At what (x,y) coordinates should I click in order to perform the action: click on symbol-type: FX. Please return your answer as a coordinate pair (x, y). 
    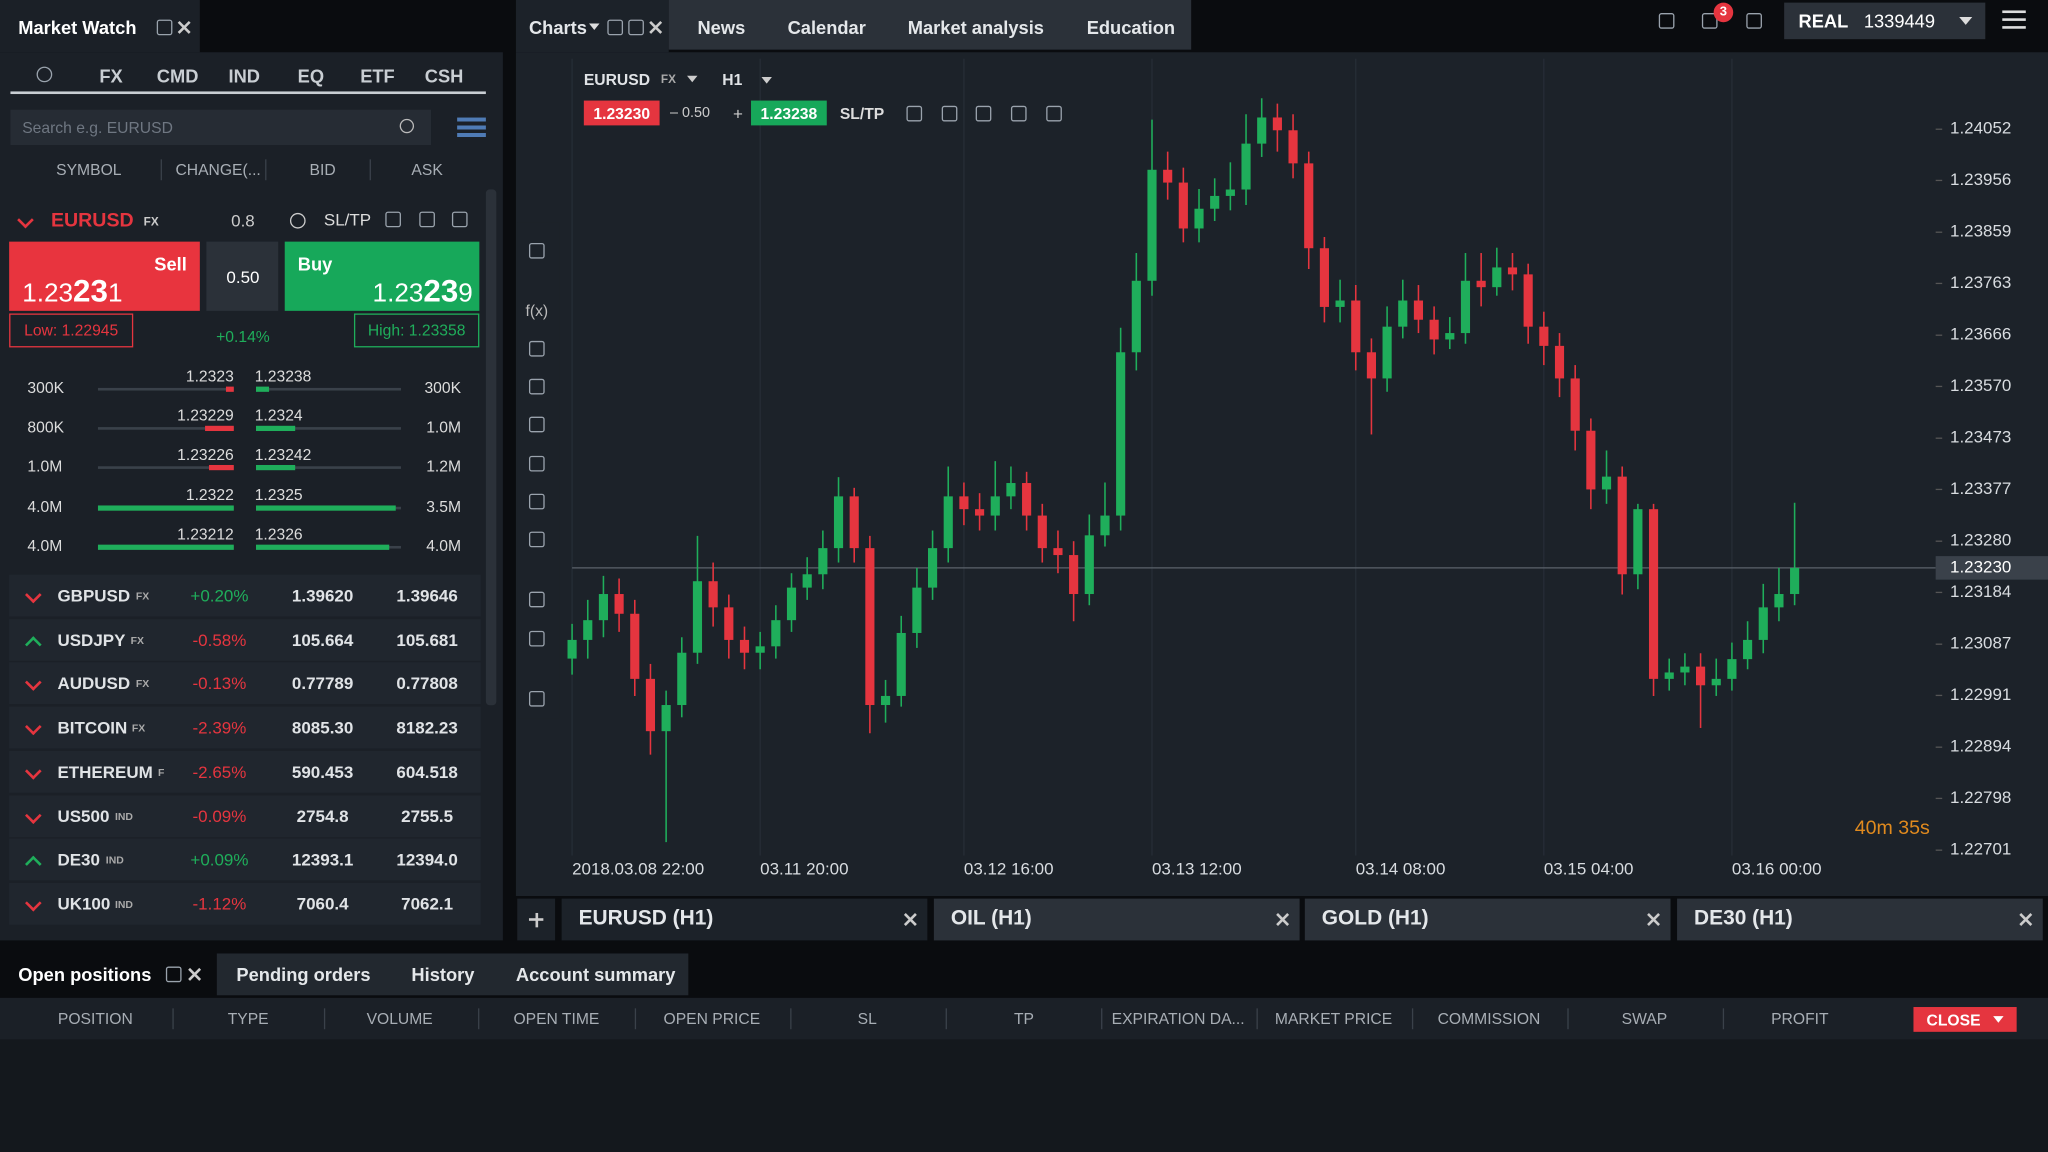
    Looking at the image, I should click on (137, 640).